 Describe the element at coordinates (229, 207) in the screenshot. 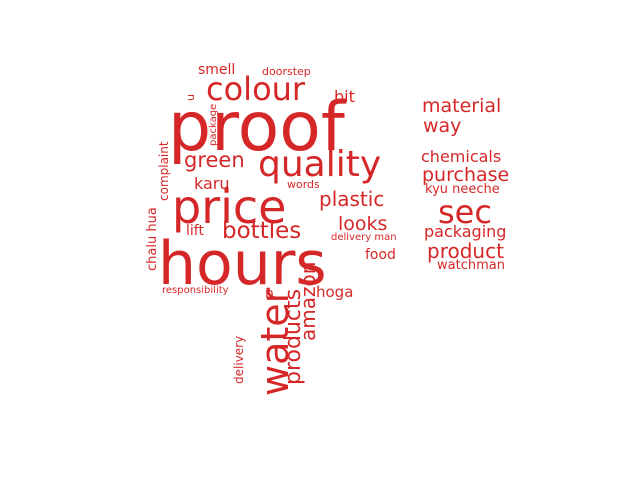

I see `word-price: price` at that location.